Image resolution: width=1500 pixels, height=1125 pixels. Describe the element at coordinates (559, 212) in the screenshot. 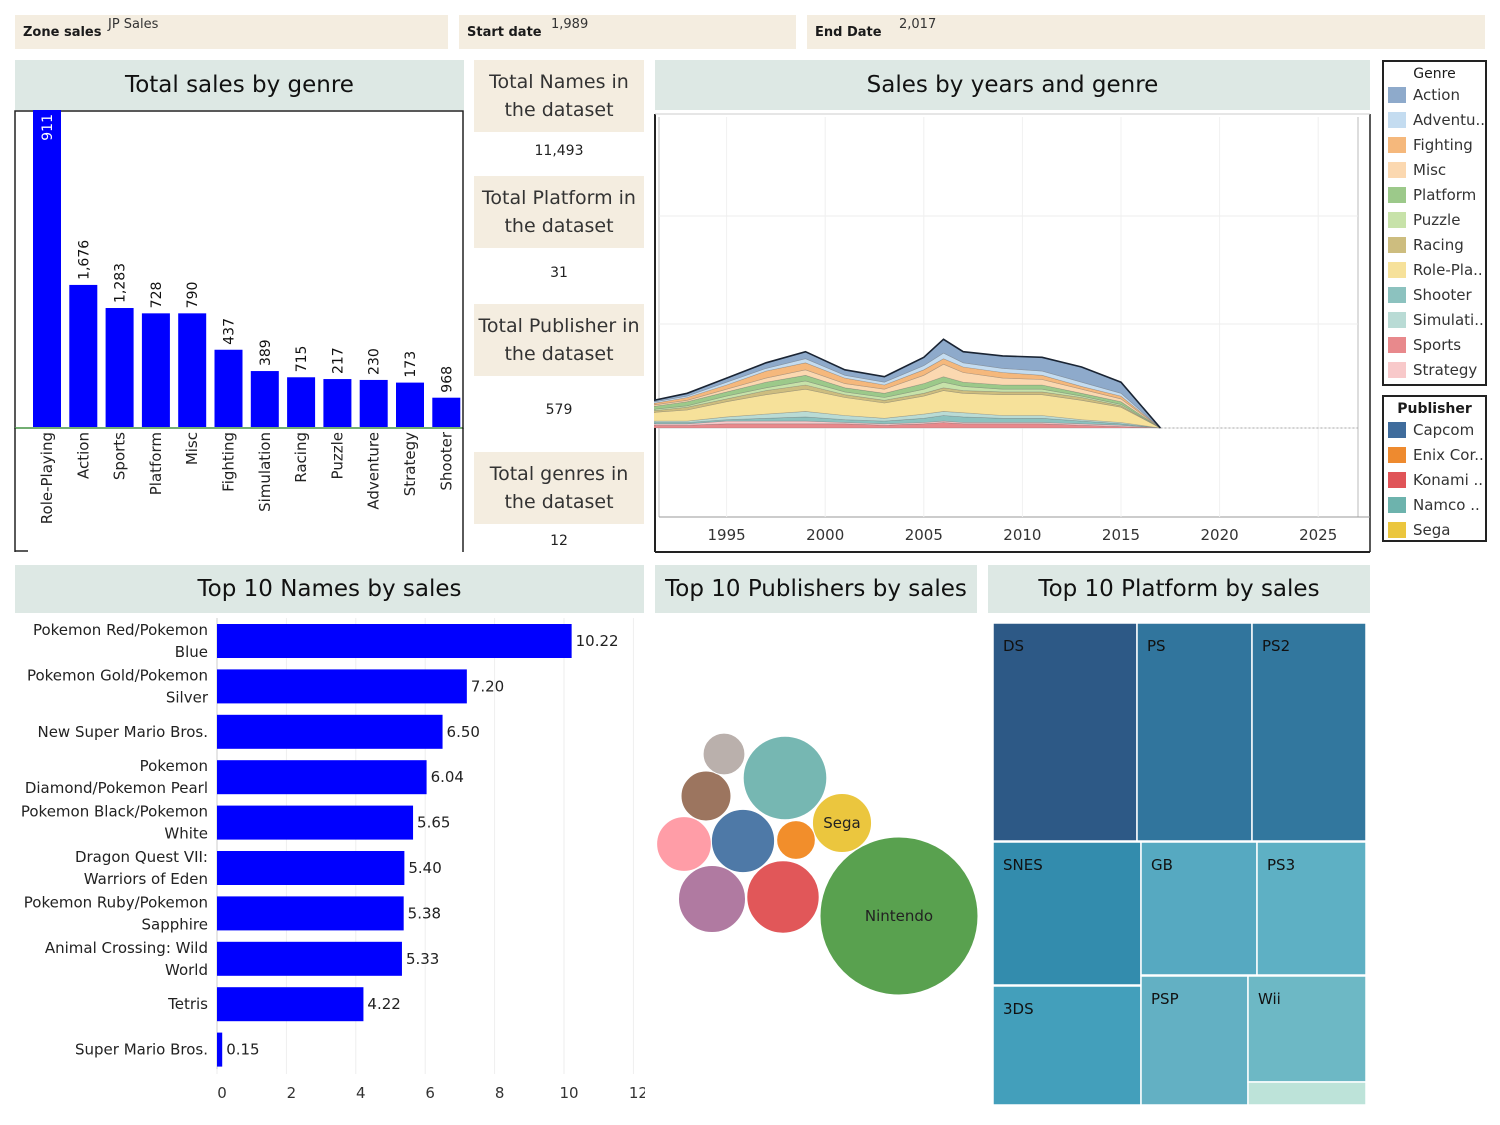

I see `kpi-platform-title: Total Platform in the dataset` at that location.